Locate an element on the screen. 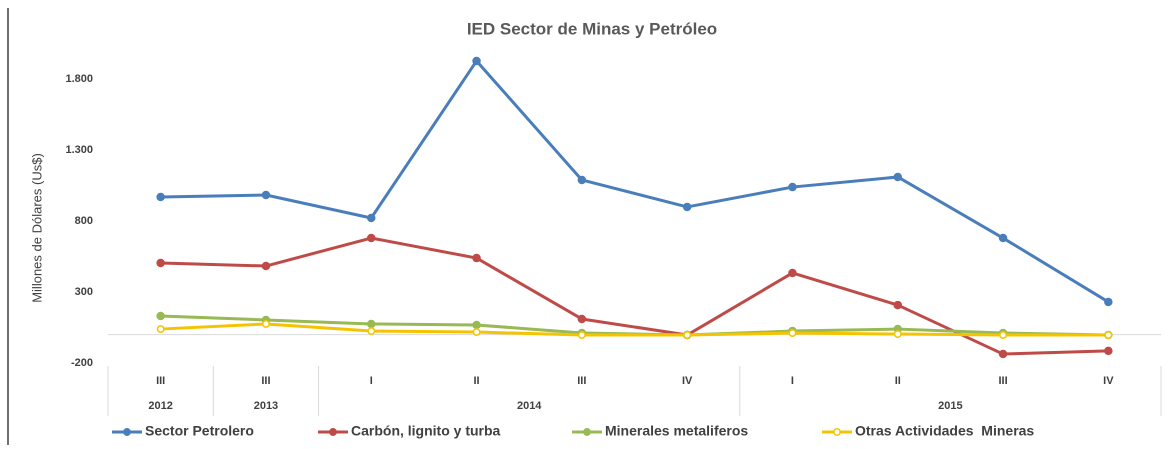 The height and width of the screenshot is (449, 1169). x-group-label: 2015 is located at coordinates (950, 406).